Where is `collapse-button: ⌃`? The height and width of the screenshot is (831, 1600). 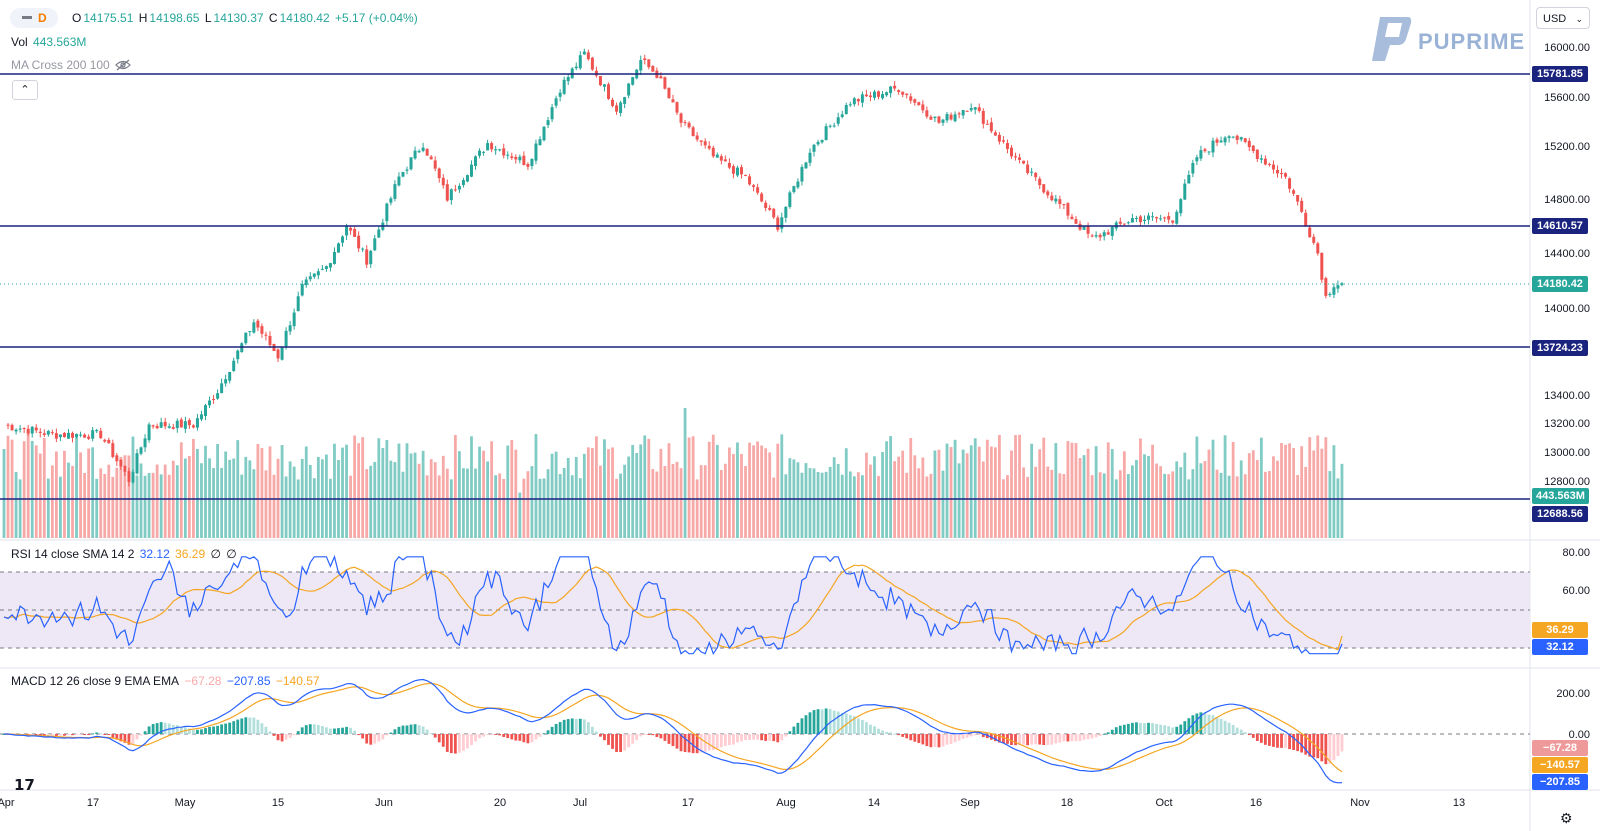
collapse-button: ⌃ is located at coordinates (25, 90).